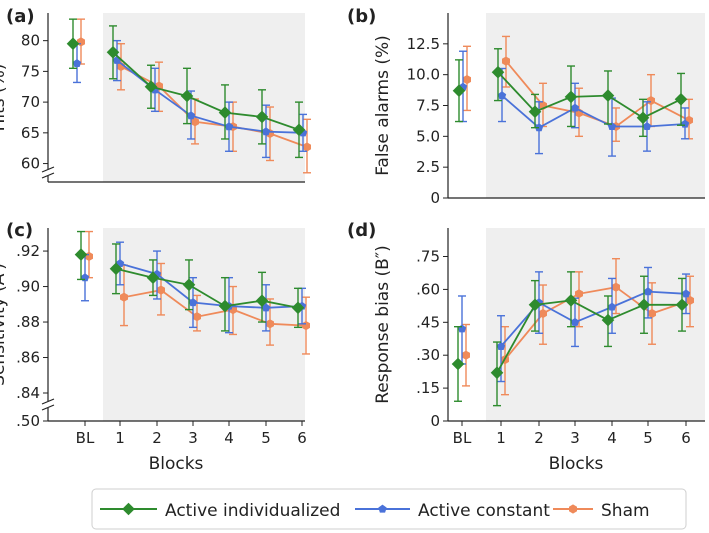 This screenshot has height=533, width=709. Describe the element at coordinates (573, 509) in the screenshot. I see `legend-marker-hexagon` at that location.